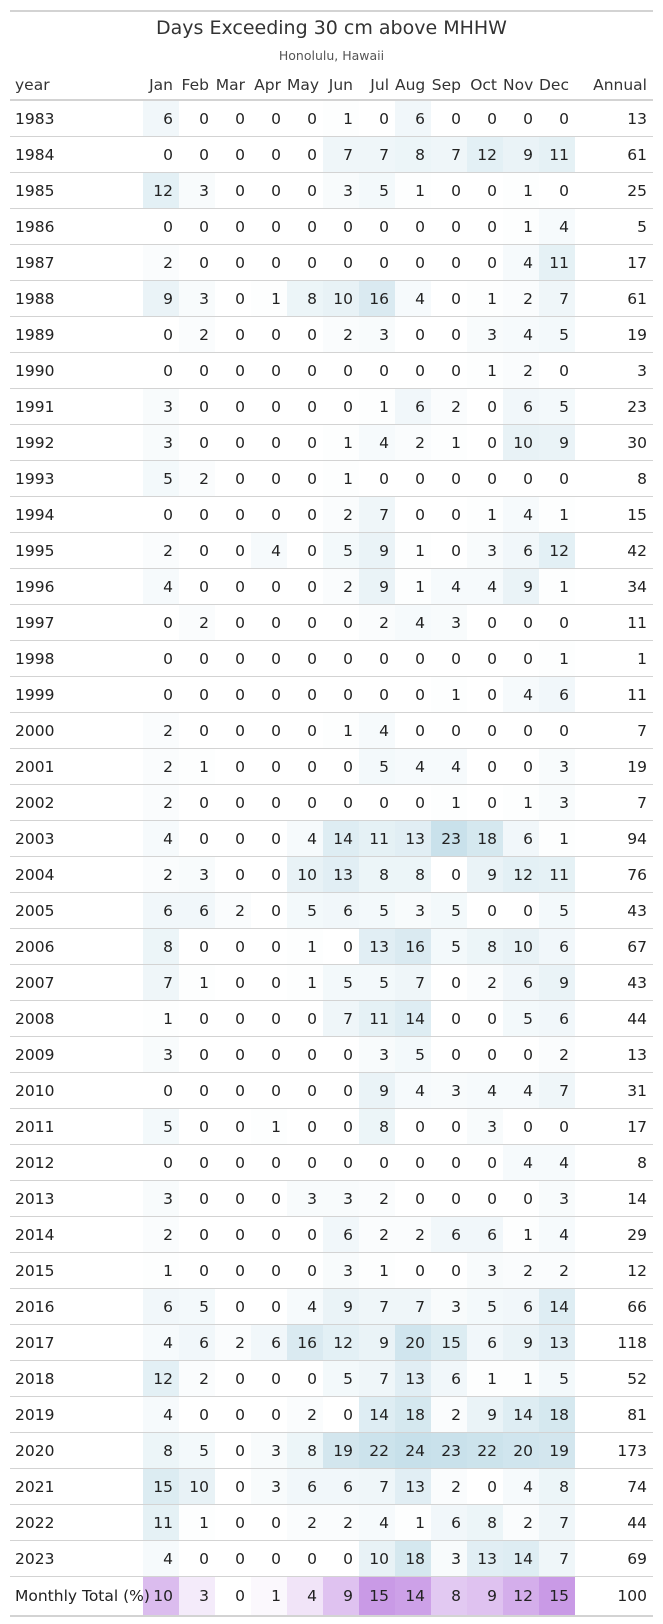 The height and width of the screenshot is (1624, 663). I want to click on year-cell: 1997, so click(76, 622).